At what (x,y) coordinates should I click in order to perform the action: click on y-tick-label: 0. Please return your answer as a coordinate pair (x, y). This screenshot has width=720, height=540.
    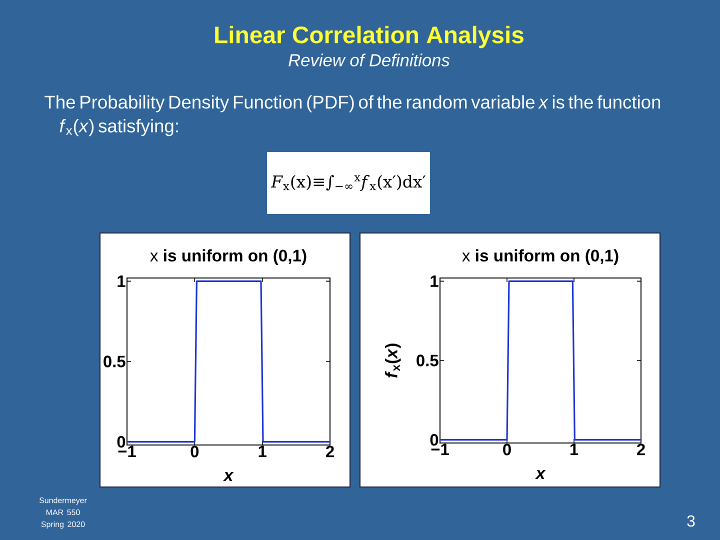
    Looking at the image, I should click on (434, 440).